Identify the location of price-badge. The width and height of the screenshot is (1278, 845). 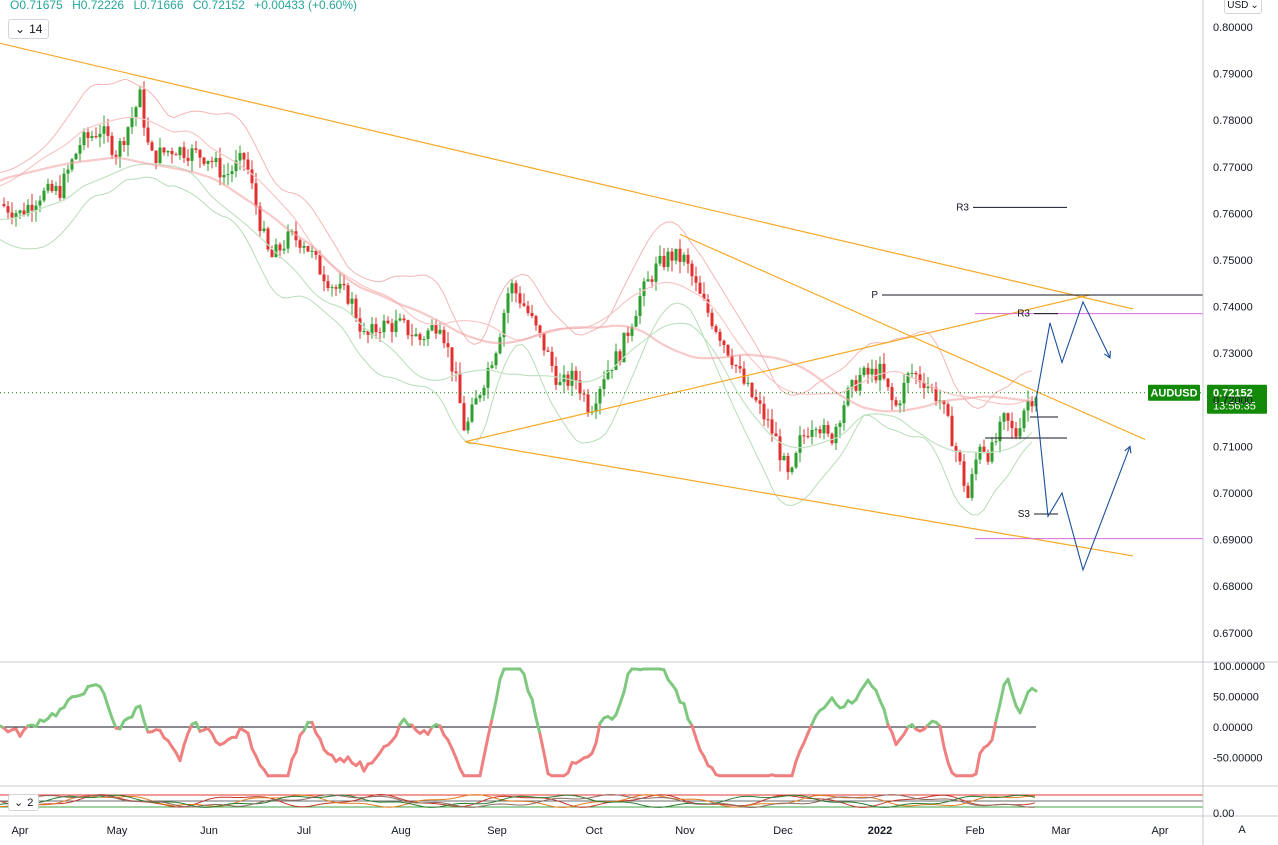
(1237, 399).